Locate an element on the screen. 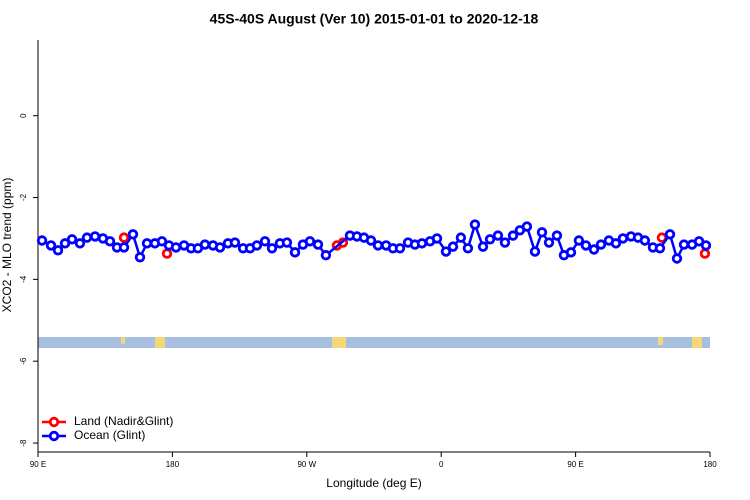 The image size is (750, 500). y-tick-label: -6 is located at coordinates (23, 361).